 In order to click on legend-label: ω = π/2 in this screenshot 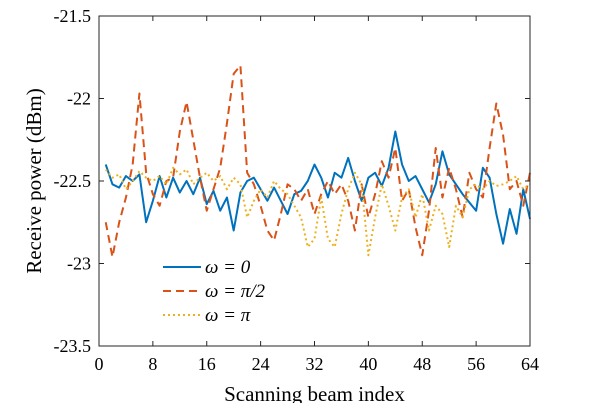, I will do `click(235, 291)`.